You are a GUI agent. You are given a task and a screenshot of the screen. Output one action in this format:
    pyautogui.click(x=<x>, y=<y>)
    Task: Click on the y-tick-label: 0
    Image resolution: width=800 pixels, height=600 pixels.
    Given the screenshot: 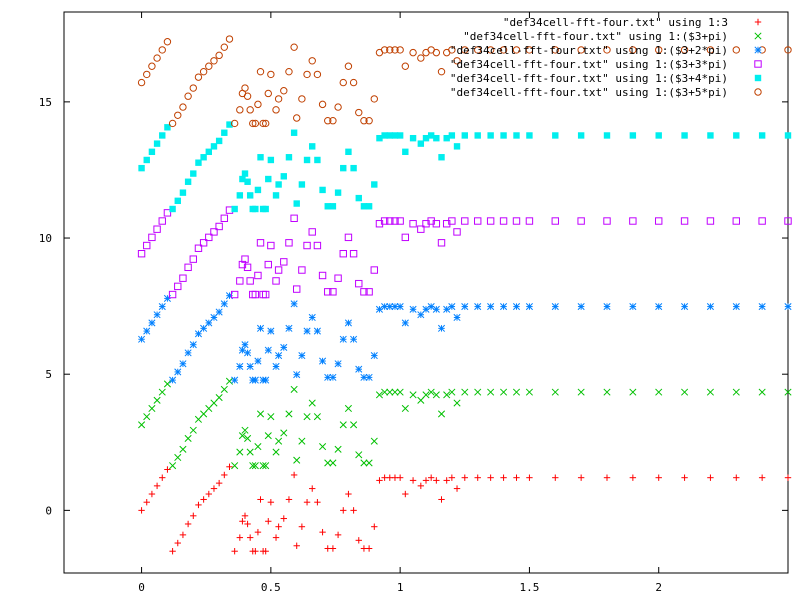 What is the action you would take?
    pyautogui.click(x=48, y=510)
    